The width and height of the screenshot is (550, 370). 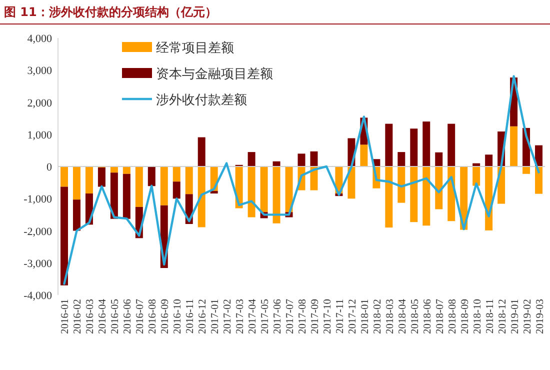 What do you see at coordinates (140, 316) in the screenshot?
I see `x-tick-label: 2016-07` at bounding box center [140, 316].